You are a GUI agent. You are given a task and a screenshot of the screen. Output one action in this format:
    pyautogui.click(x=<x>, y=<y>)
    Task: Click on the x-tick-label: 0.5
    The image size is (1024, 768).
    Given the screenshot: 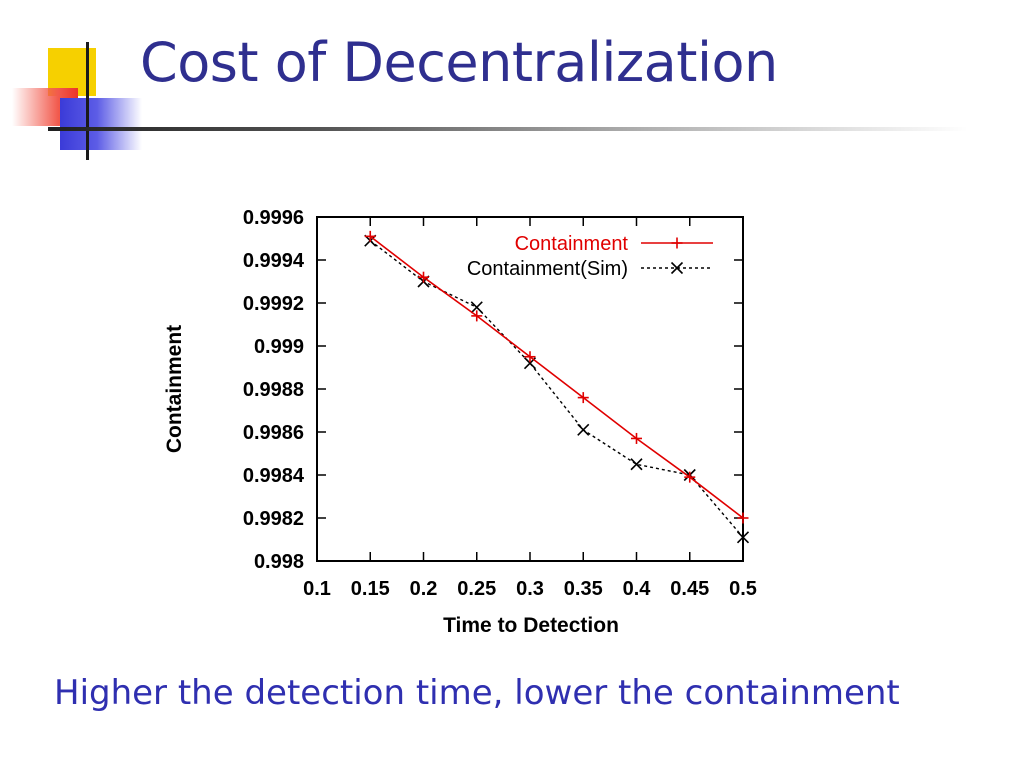 What is the action you would take?
    pyautogui.click(x=743, y=589)
    